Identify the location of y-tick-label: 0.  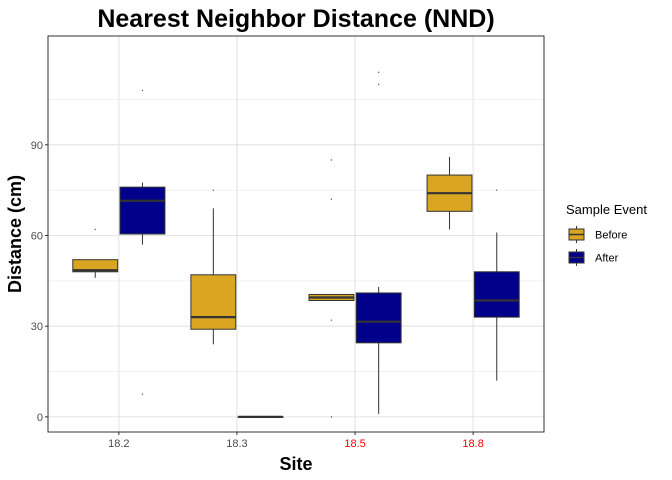
(40, 418).